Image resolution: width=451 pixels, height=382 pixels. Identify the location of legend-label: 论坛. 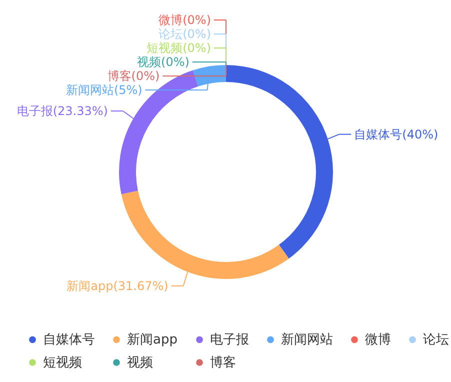
(436, 340).